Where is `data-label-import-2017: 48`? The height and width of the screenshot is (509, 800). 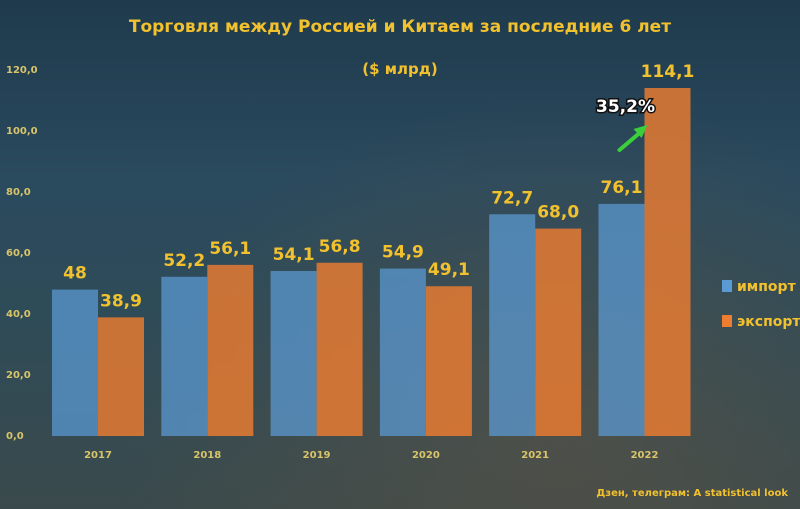
data-label-import-2017: 48 is located at coordinates (75, 274).